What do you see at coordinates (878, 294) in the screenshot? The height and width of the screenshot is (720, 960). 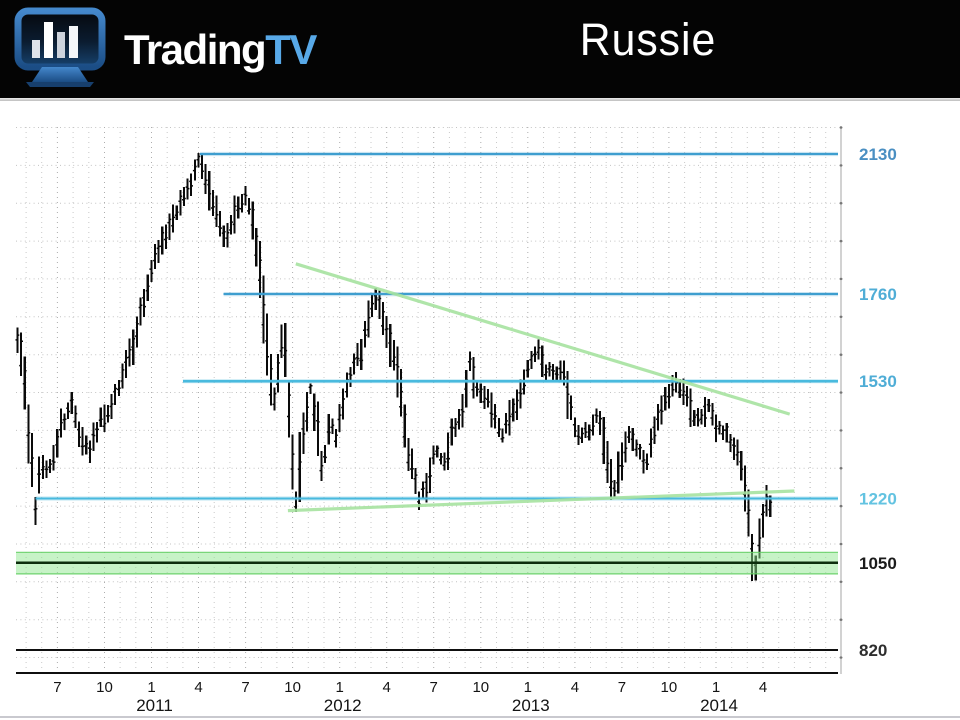 I see `price-label-1760: 1760` at bounding box center [878, 294].